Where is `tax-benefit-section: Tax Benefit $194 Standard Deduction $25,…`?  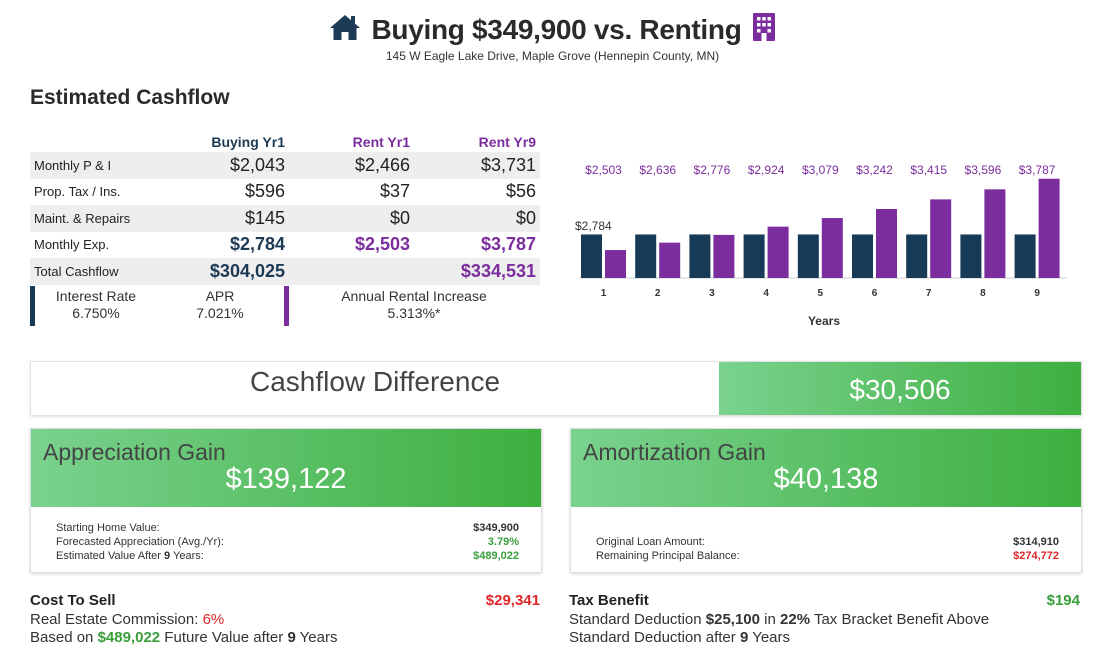
tax-benefit-section: Tax Benefit $194 Standard Deduction $25,… is located at coordinates (824, 620).